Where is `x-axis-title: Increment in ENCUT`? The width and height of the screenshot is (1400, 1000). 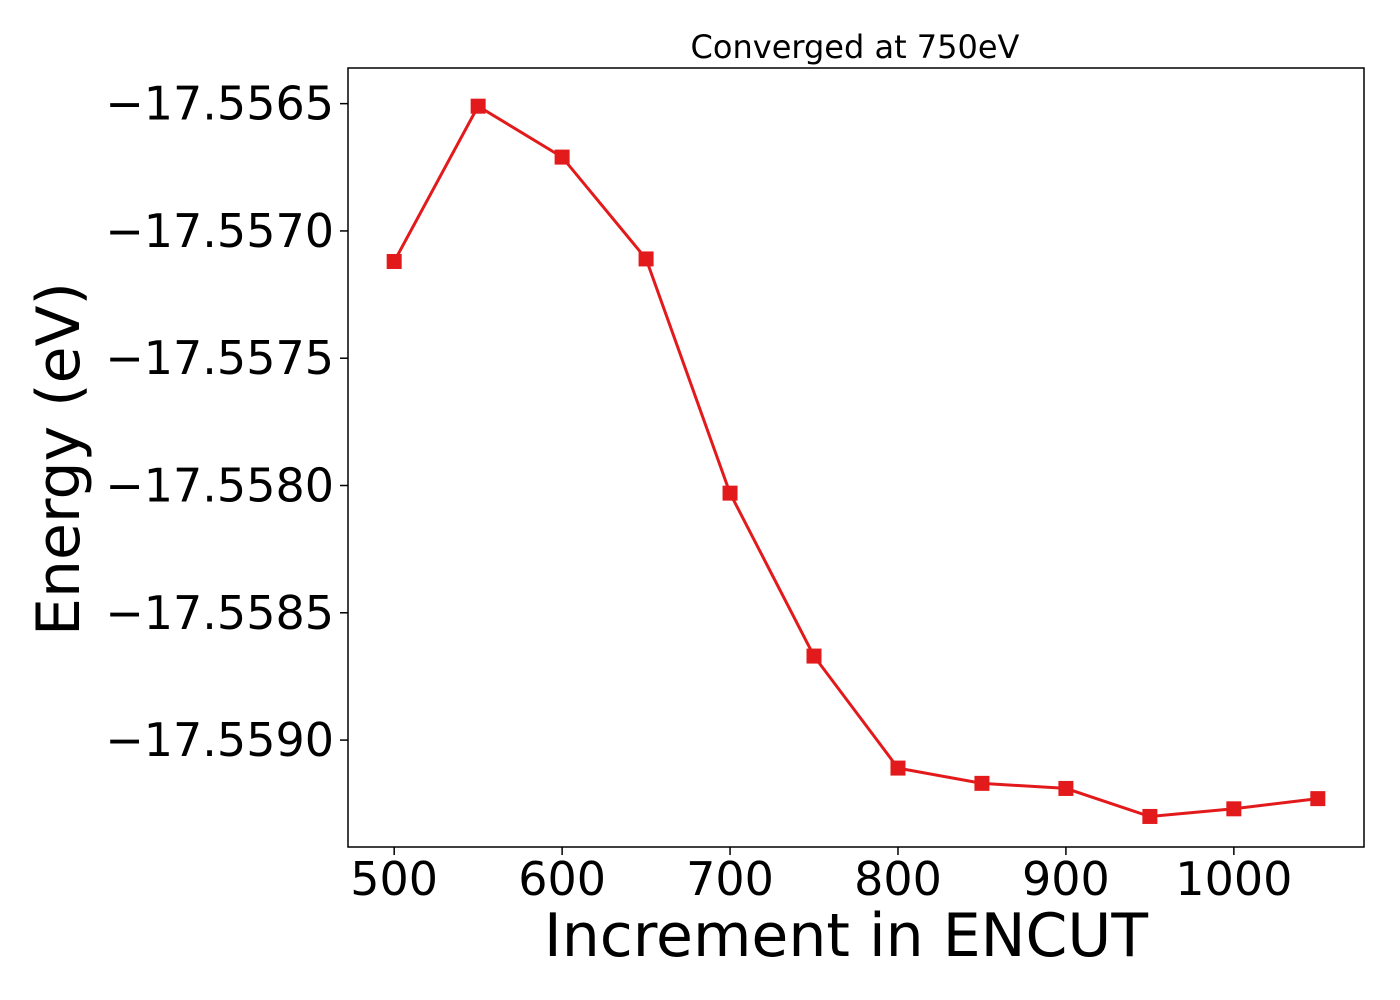
x-axis-title: Increment in ENCUT is located at coordinates (846, 936).